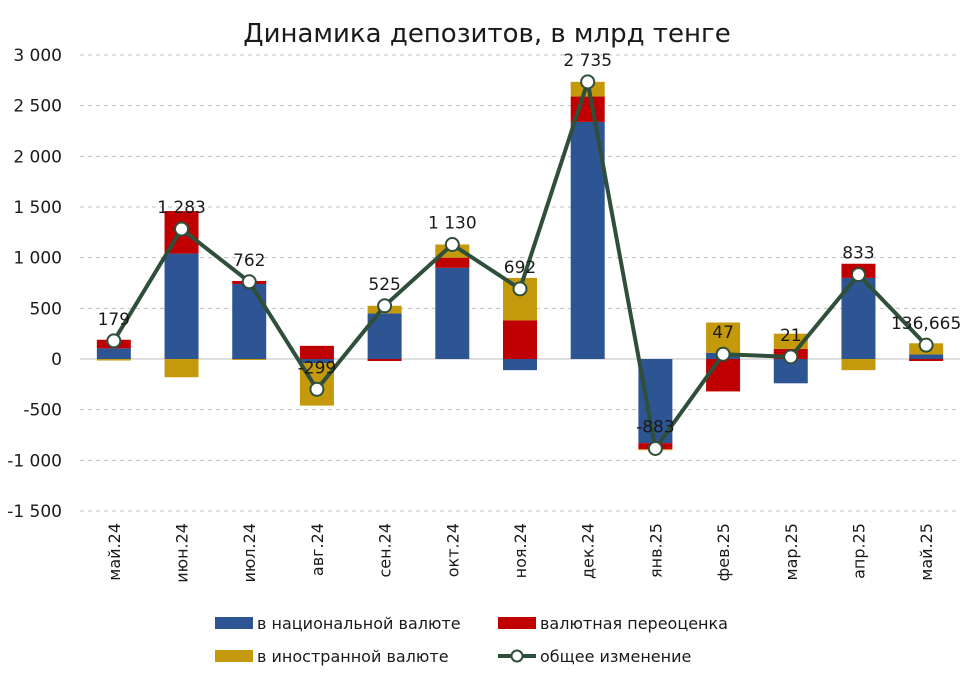 Image resolution: width=974 pixels, height=681 pixels. I want to click on x-tick-label: май.25, so click(926, 552).